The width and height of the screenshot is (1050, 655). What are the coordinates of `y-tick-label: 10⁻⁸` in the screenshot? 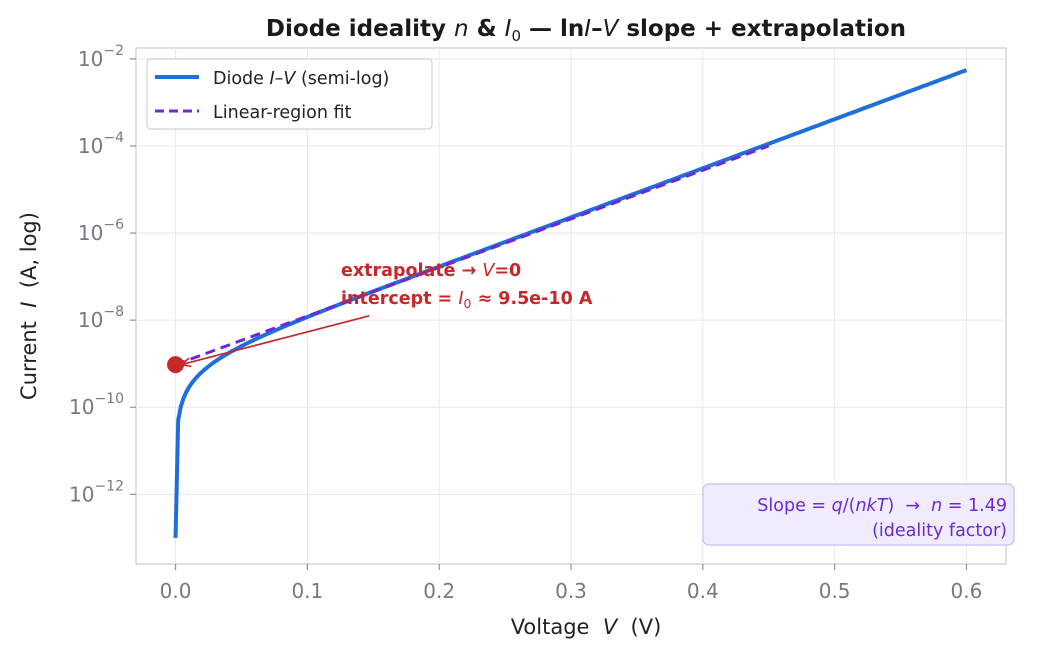 It's located at (101, 318).